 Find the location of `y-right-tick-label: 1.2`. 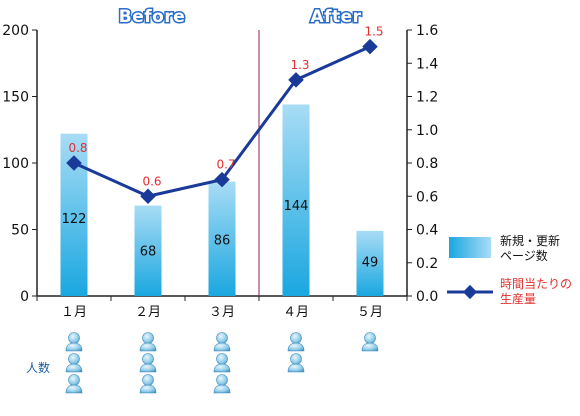

y-right-tick-label: 1.2 is located at coordinates (427, 98).